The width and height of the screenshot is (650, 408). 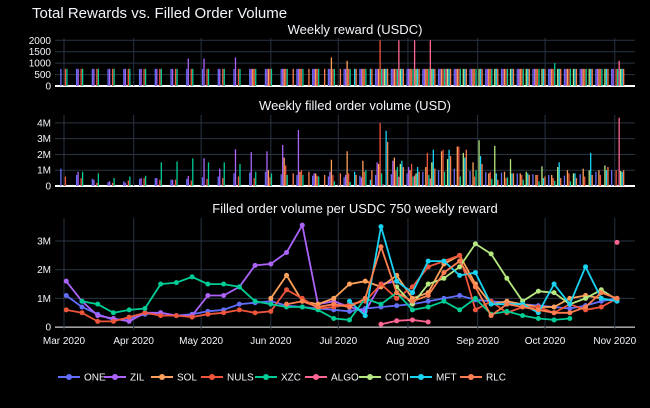 What do you see at coordinates (365, 281) in the screenshot?
I see `series-point-sol` at bounding box center [365, 281].